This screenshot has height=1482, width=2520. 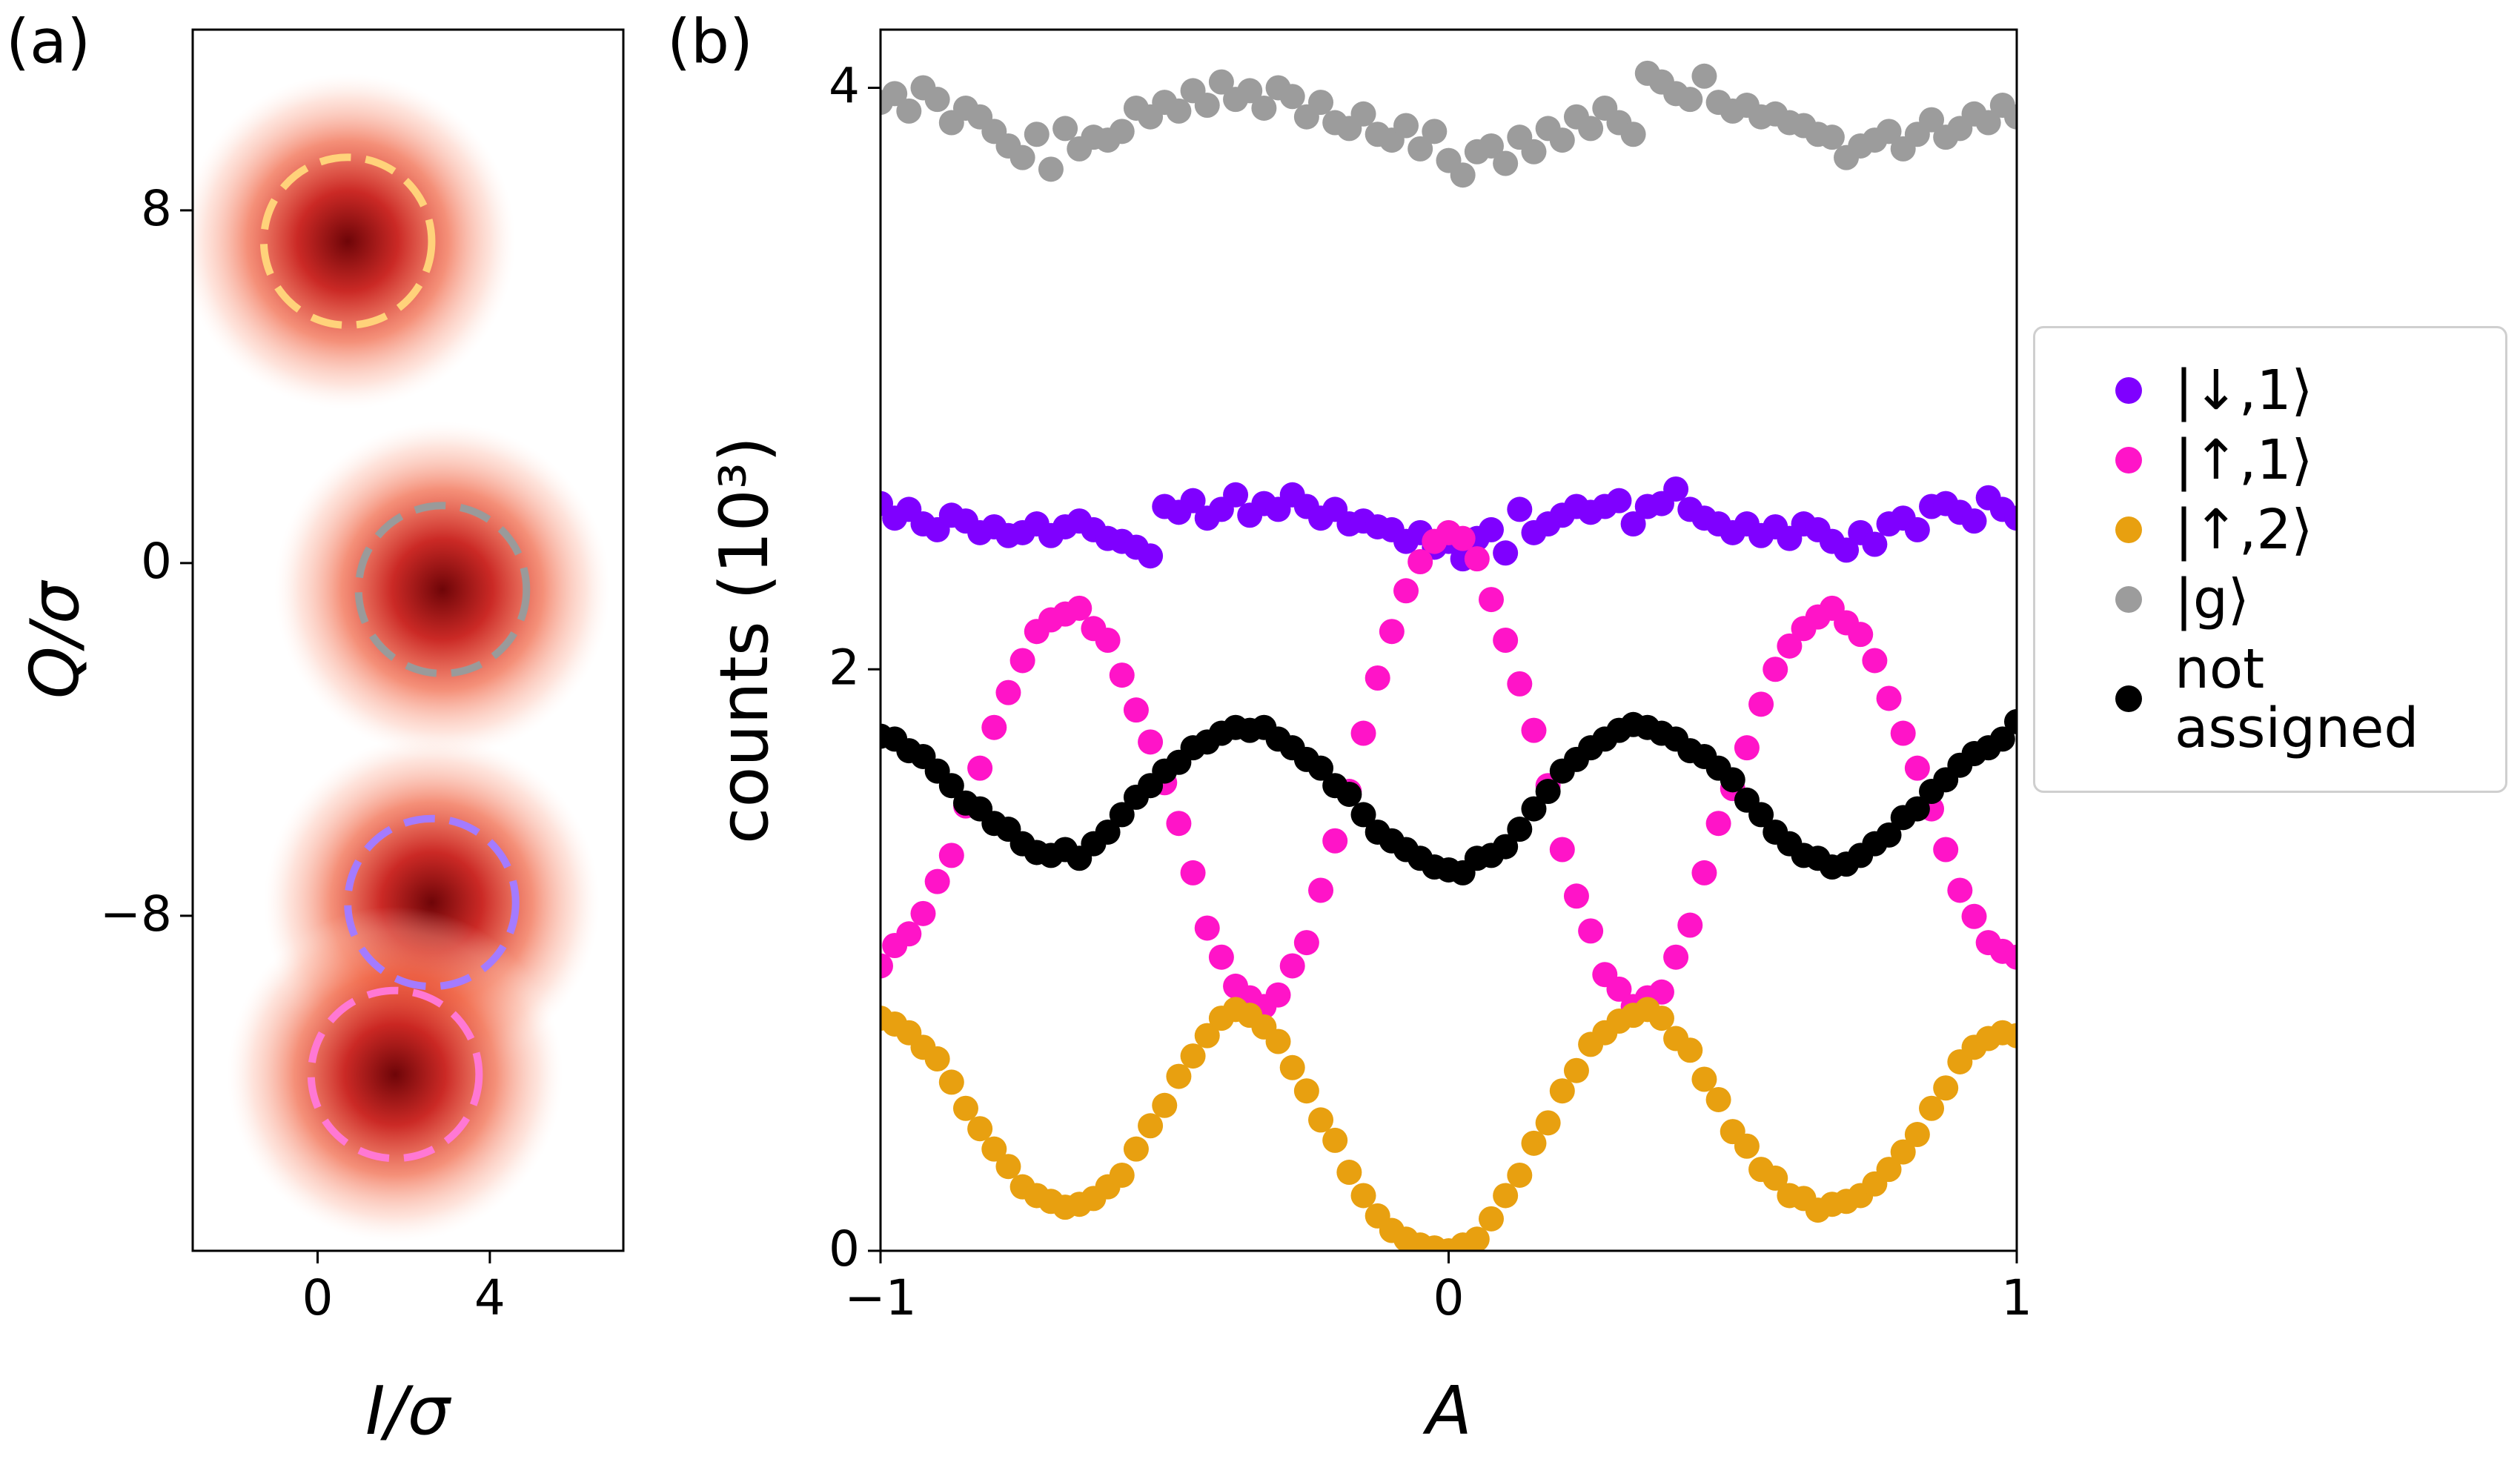 I want to click on legend-entry: |↑,2⟩, so click(x=2274, y=529).